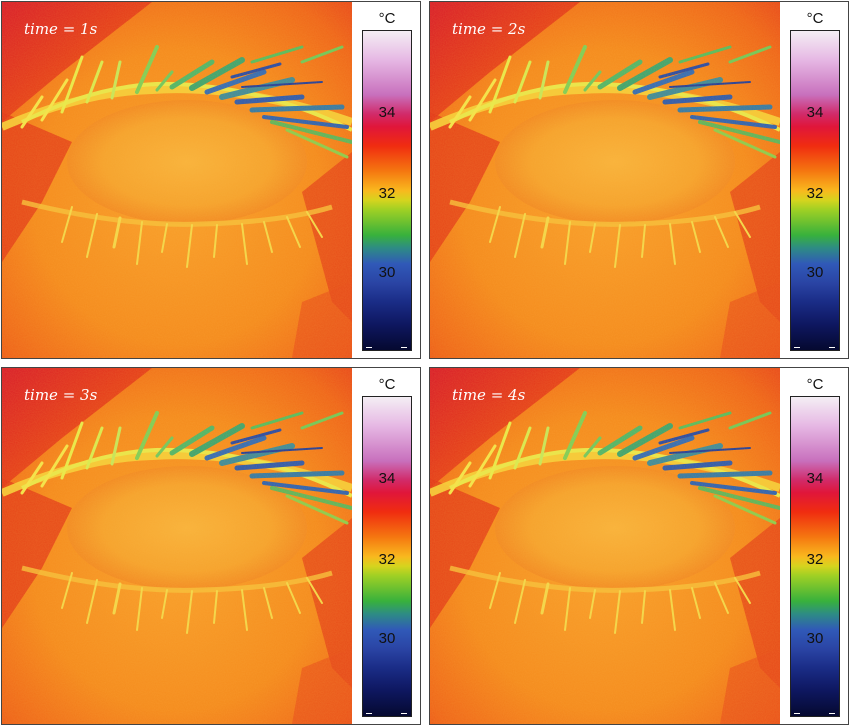  I want to click on time-label: time = 3s, so click(61, 395).